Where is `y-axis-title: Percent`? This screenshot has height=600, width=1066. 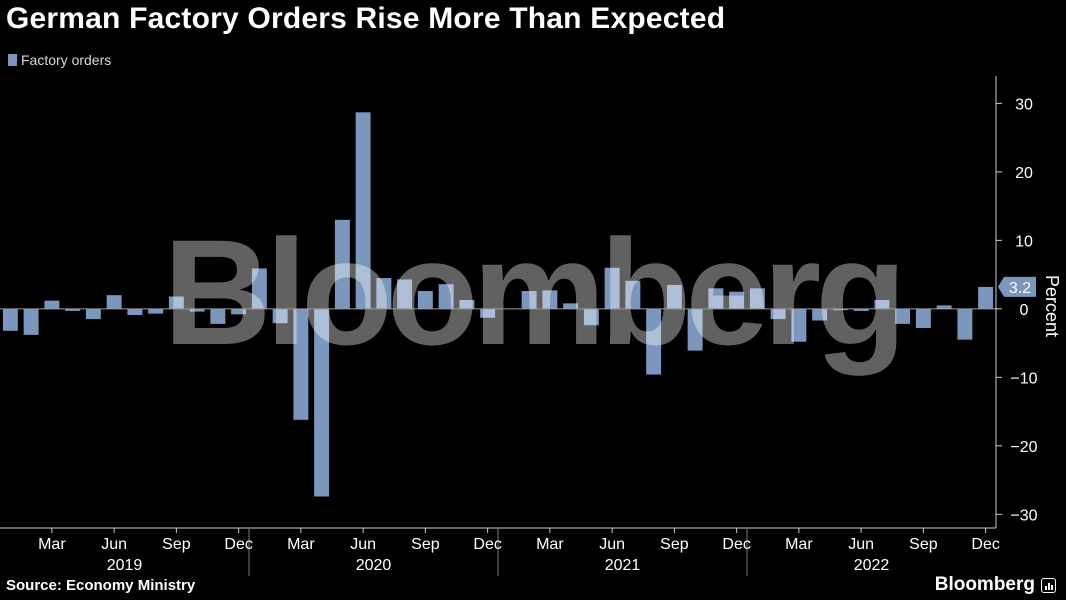
y-axis-title: Percent is located at coordinates (1052, 306).